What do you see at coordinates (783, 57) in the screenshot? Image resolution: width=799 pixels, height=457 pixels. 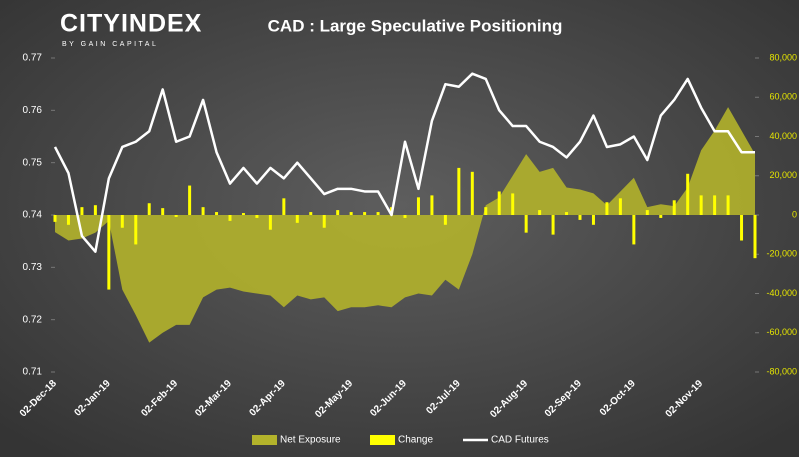 I see `y2-tick-label: 80,000` at bounding box center [783, 57].